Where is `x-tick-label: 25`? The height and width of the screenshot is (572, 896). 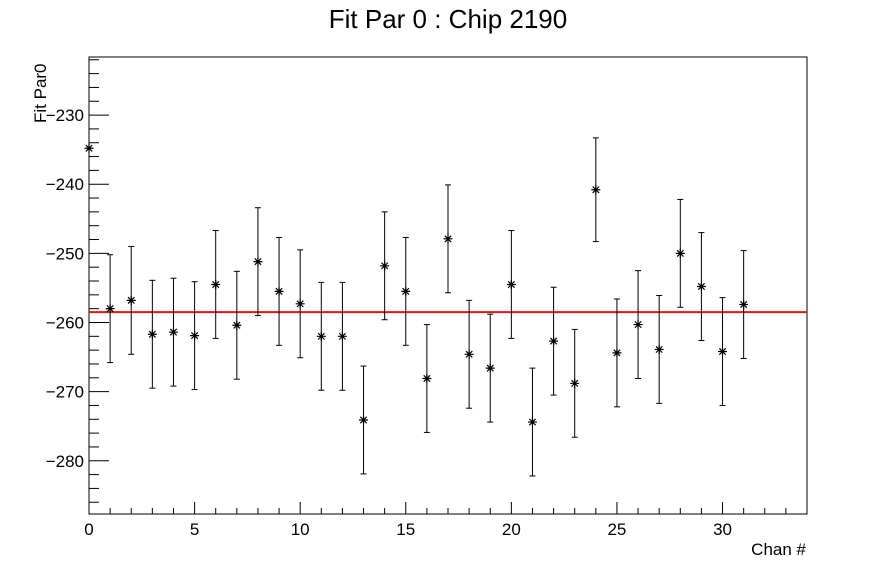 x-tick-label: 25 is located at coordinates (616, 529).